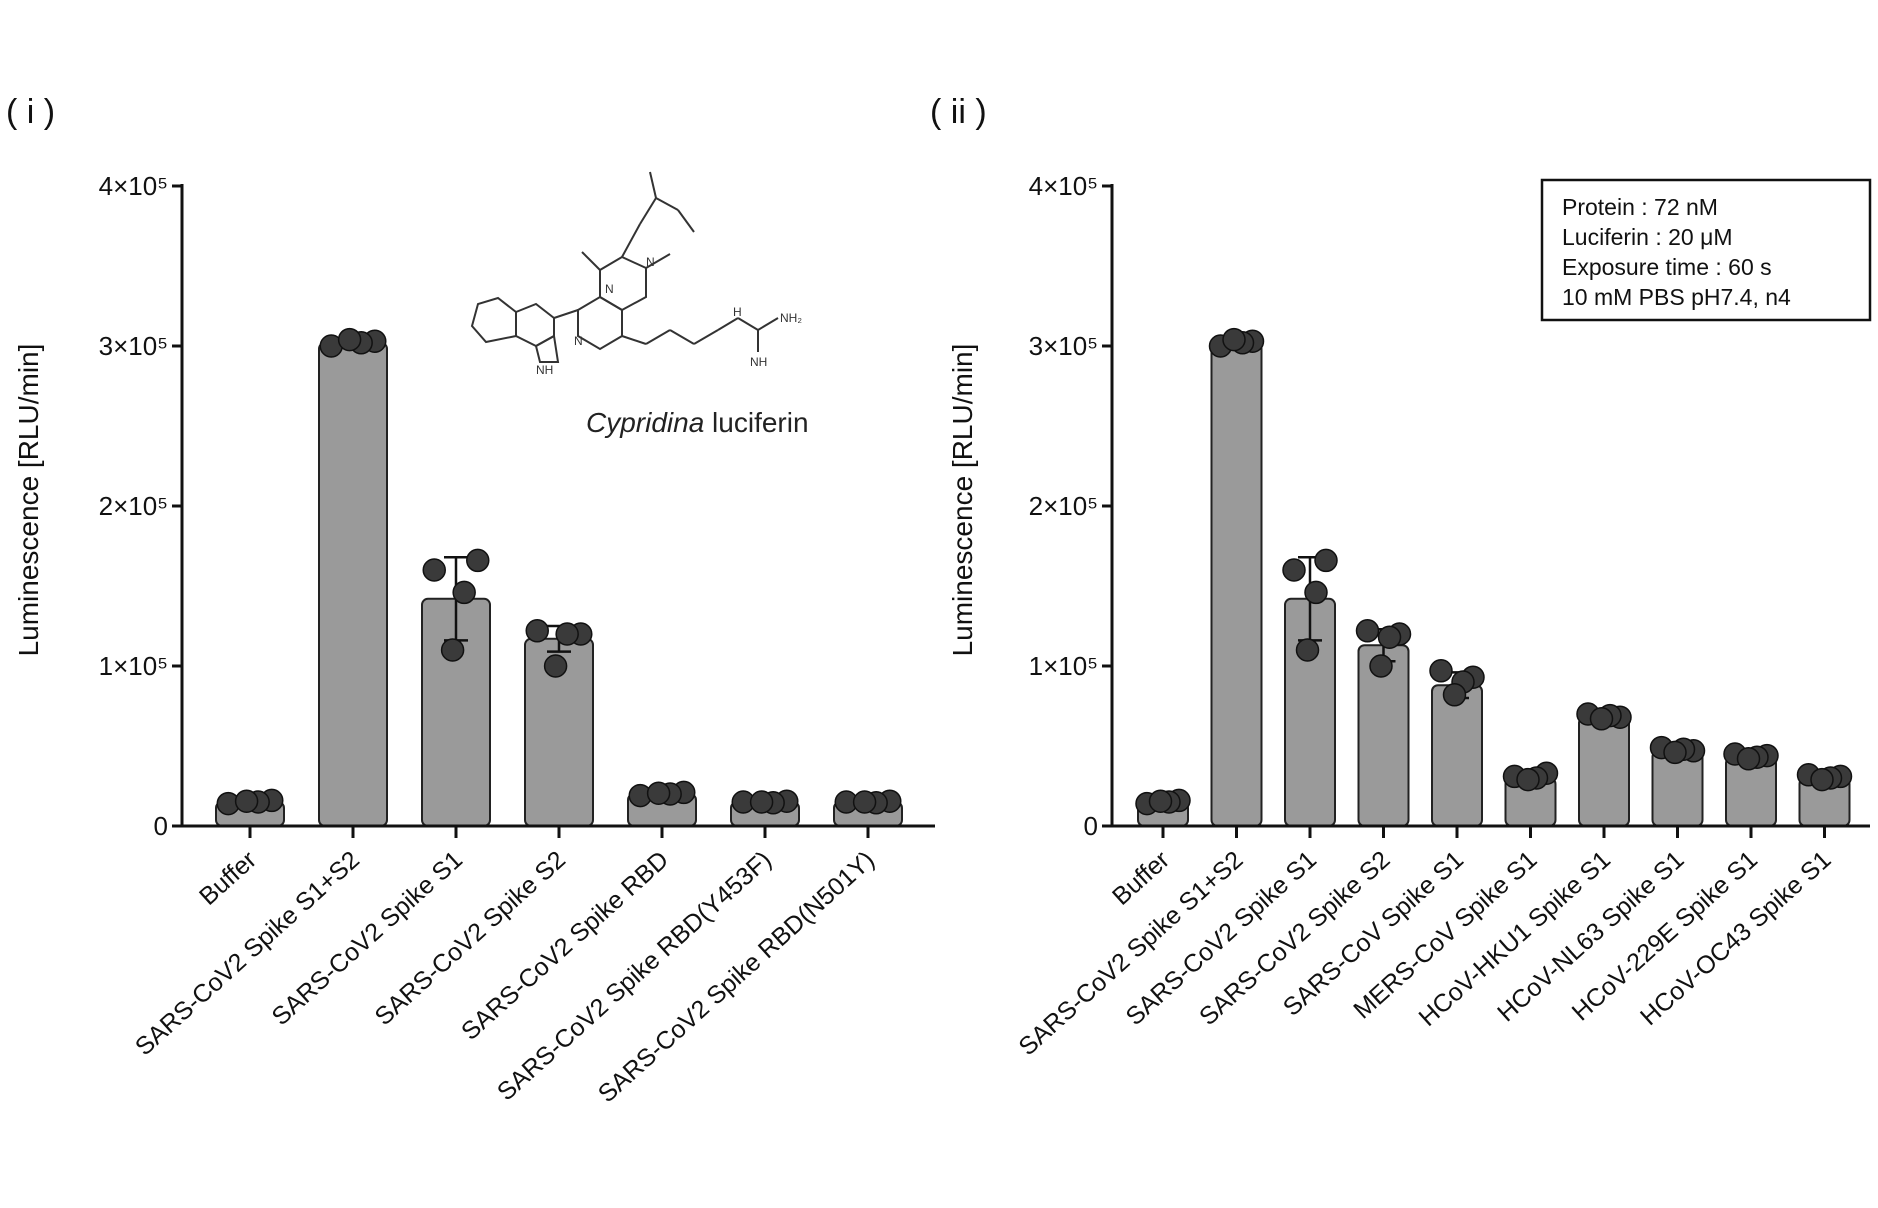  Describe the element at coordinates (1667, 267) in the screenshot. I see `legend-line: Exposure time : 60 s` at that location.